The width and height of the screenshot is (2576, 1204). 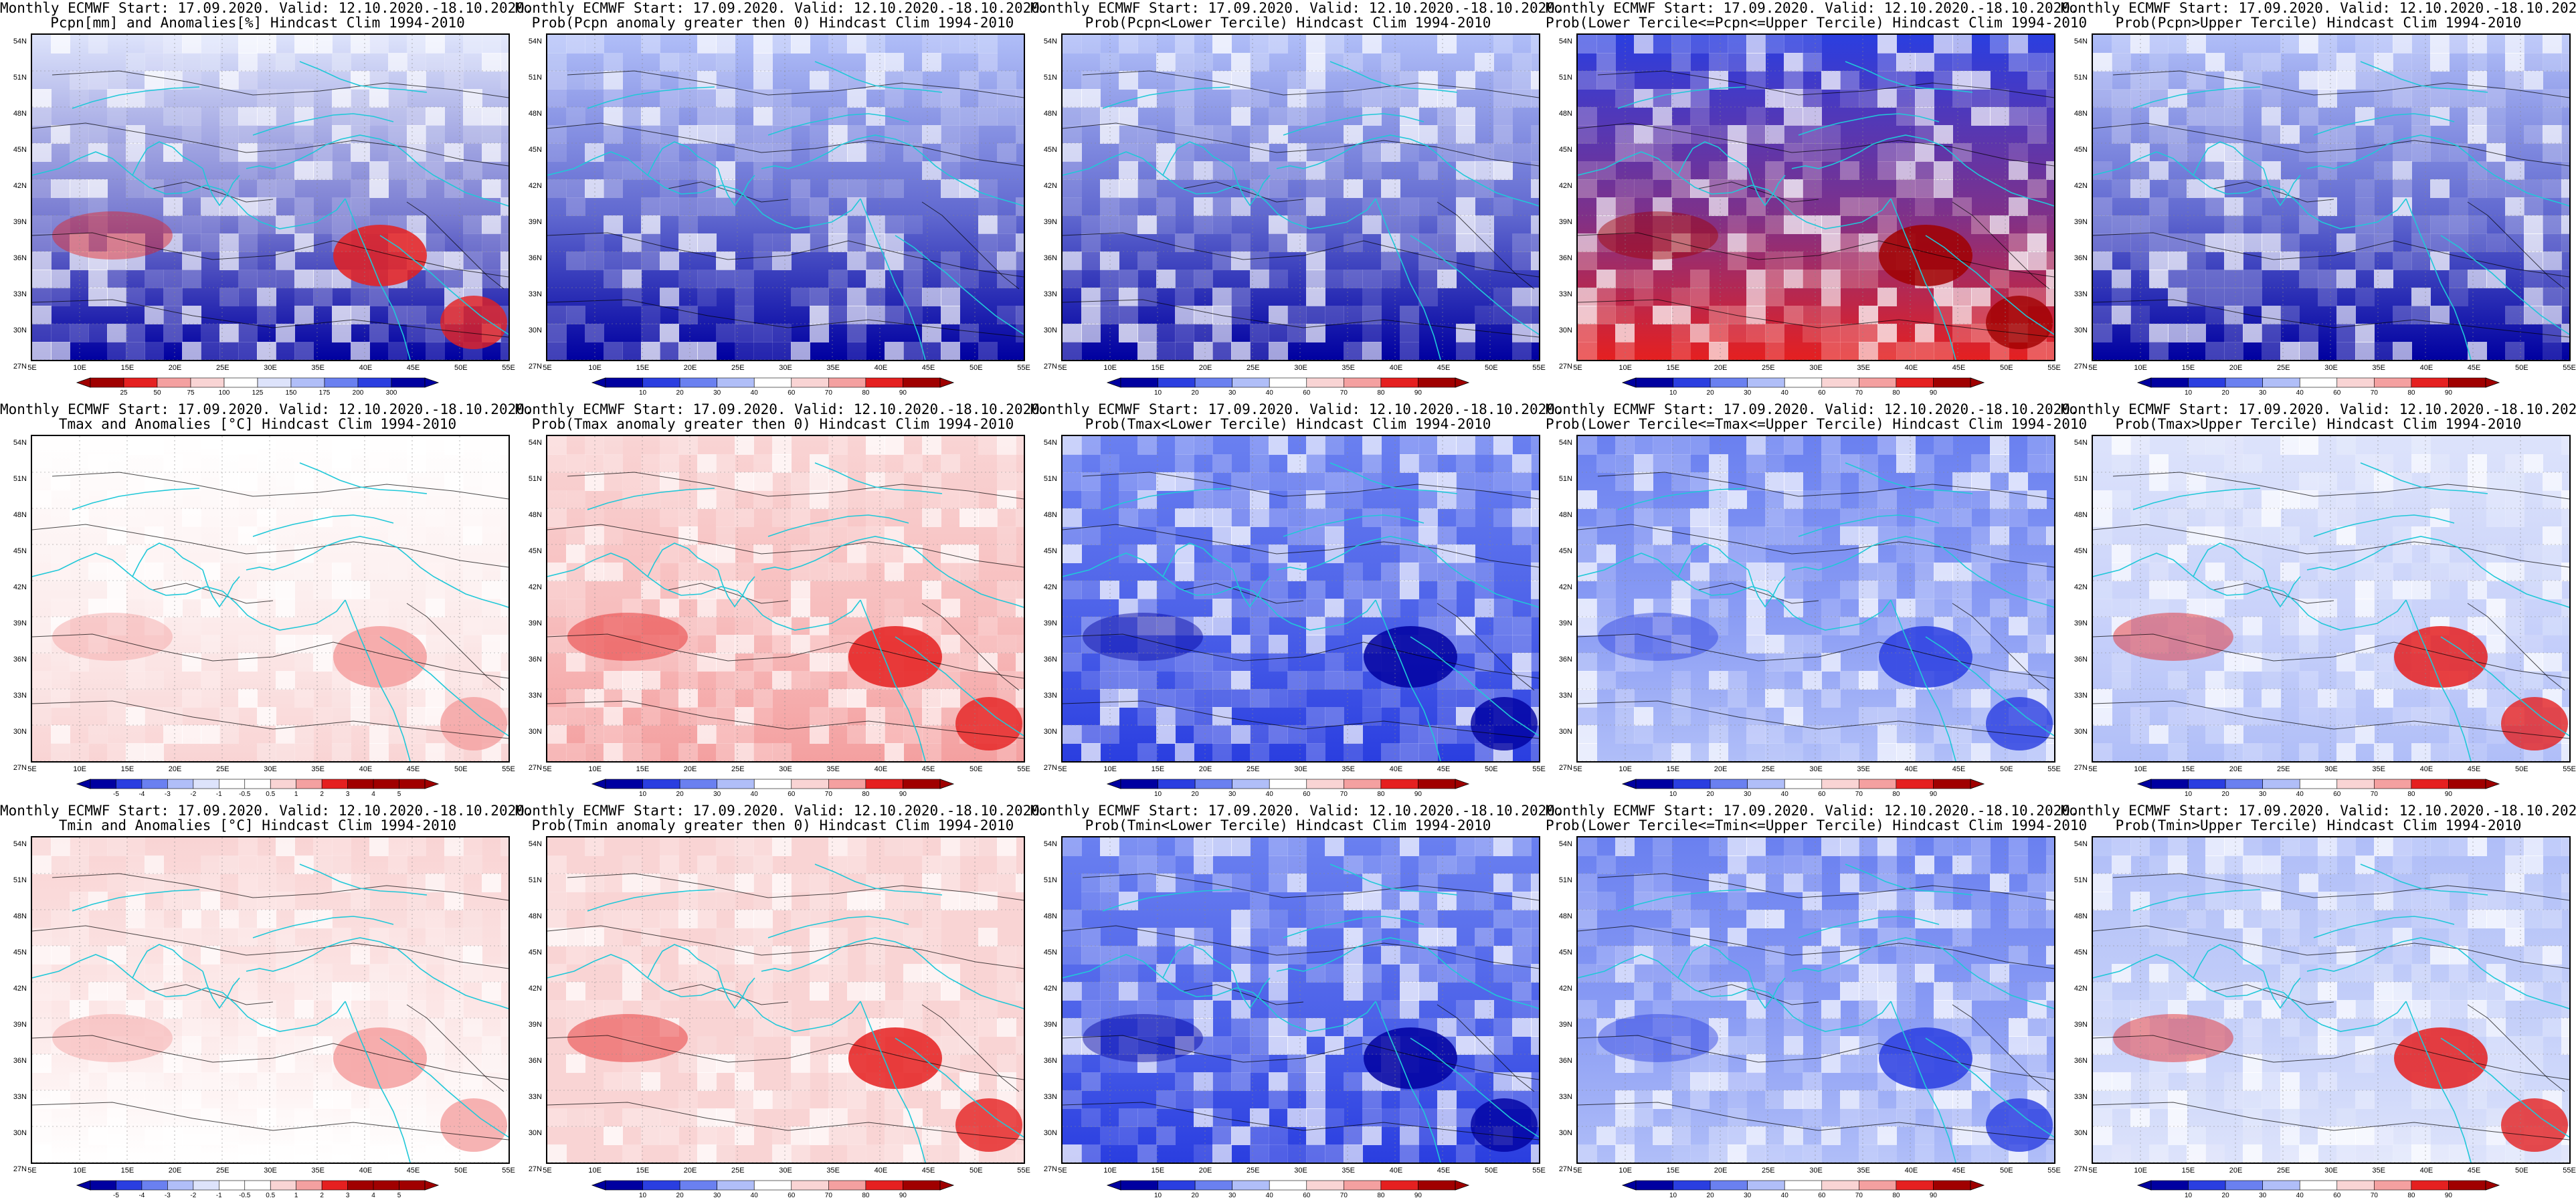 What do you see at coordinates (318, 1171) in the screenshot?
I see `lon-tick-label: 35E` at bounding box center [318, 1171].